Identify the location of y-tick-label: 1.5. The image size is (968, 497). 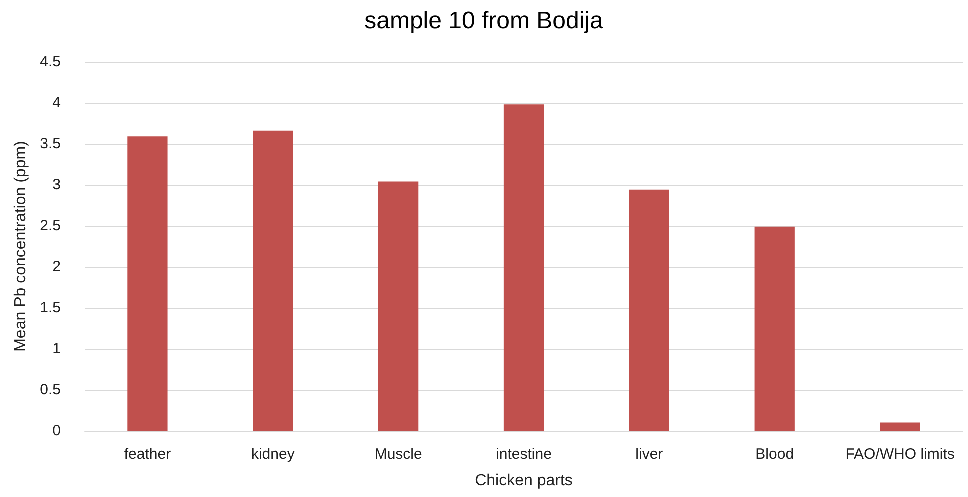
(50, 308).